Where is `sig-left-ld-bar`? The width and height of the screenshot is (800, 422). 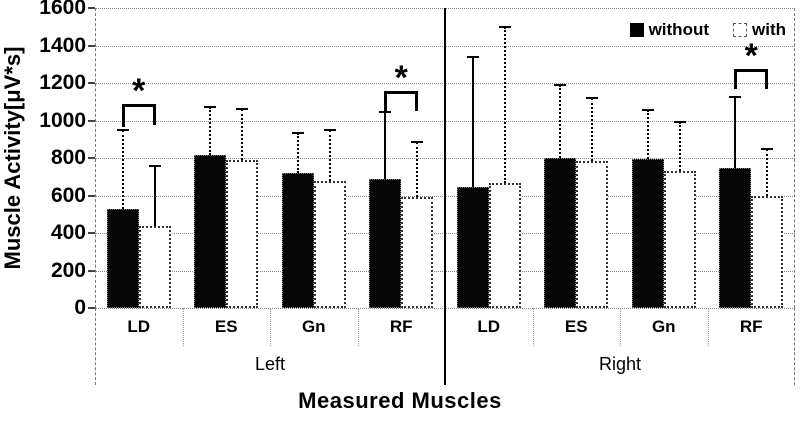 sig-left-ld-bar is located at coordinates (138, 105).